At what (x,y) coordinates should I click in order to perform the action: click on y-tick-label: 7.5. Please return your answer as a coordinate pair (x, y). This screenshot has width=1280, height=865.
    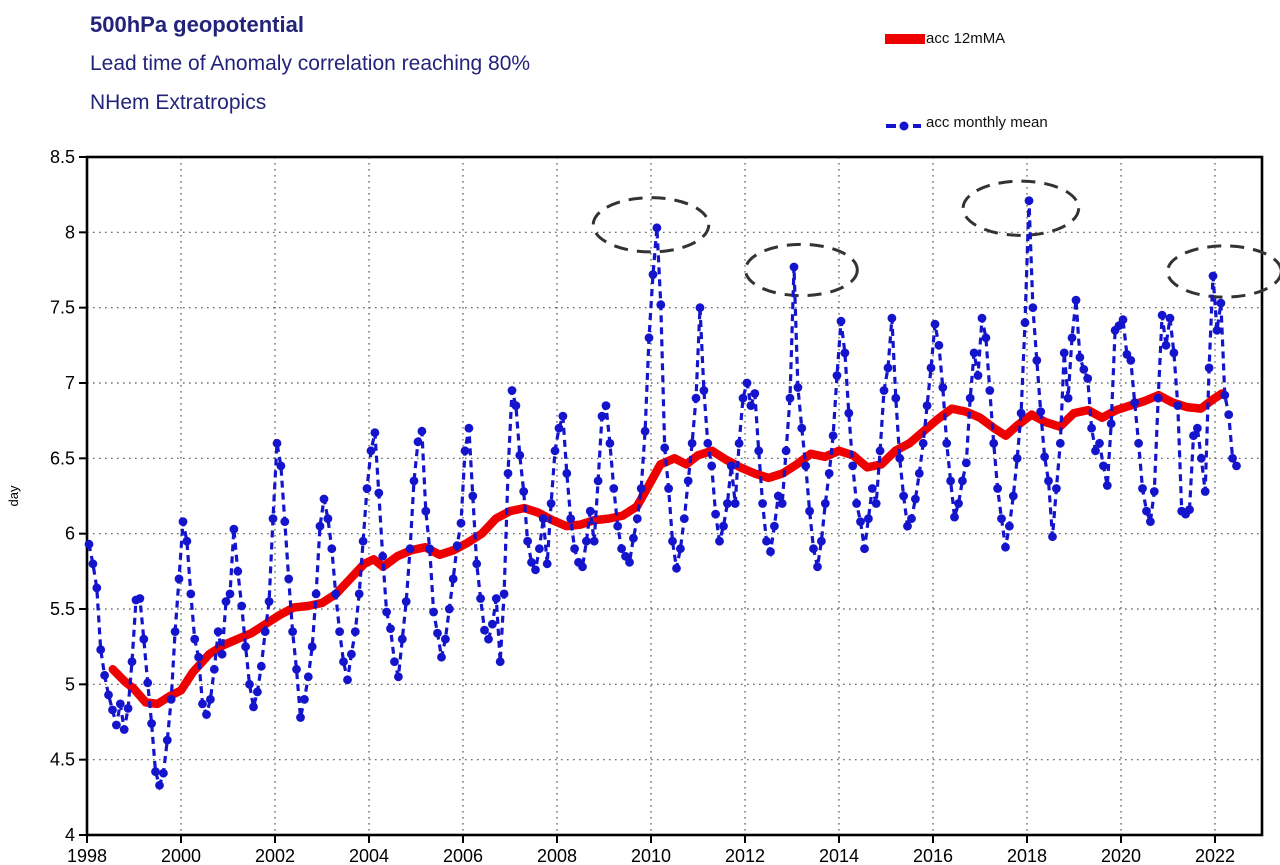
    Looking at the image, I should click on (62, 308).